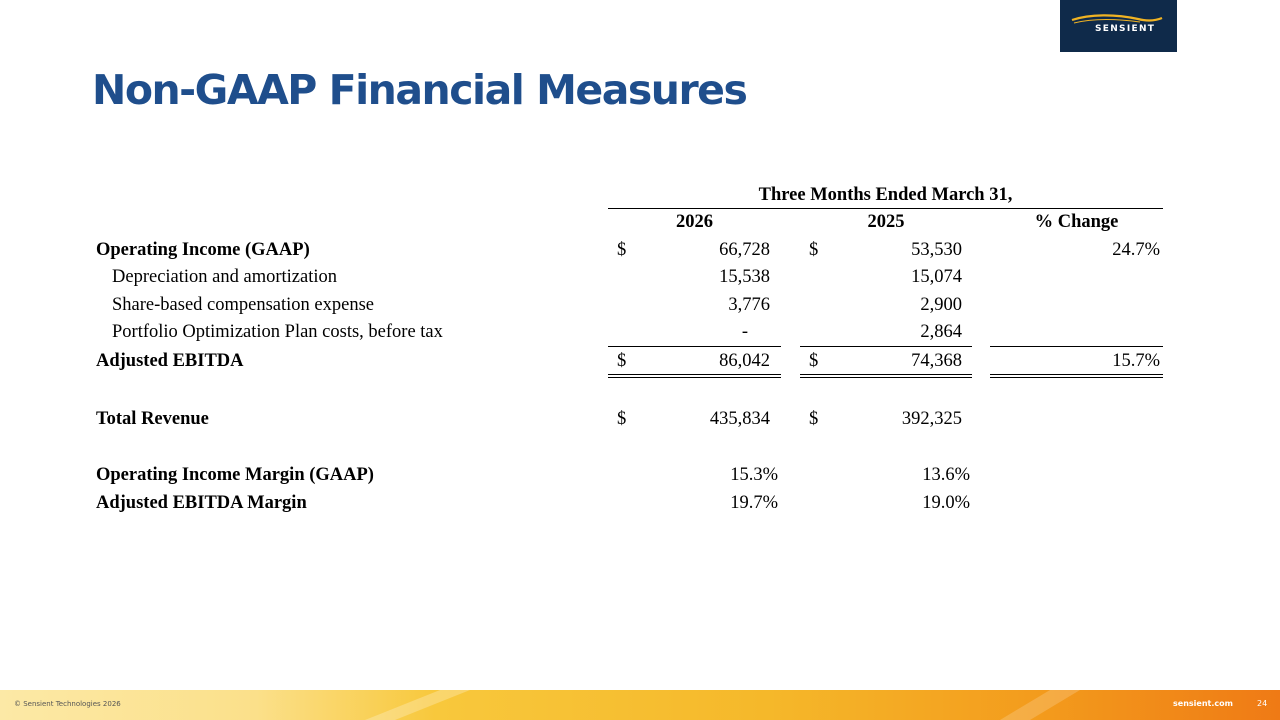 This screenshot has height=720, width=1280. I want to click on row-label: Operating Income Margin (GAAP), so click(235, 475).